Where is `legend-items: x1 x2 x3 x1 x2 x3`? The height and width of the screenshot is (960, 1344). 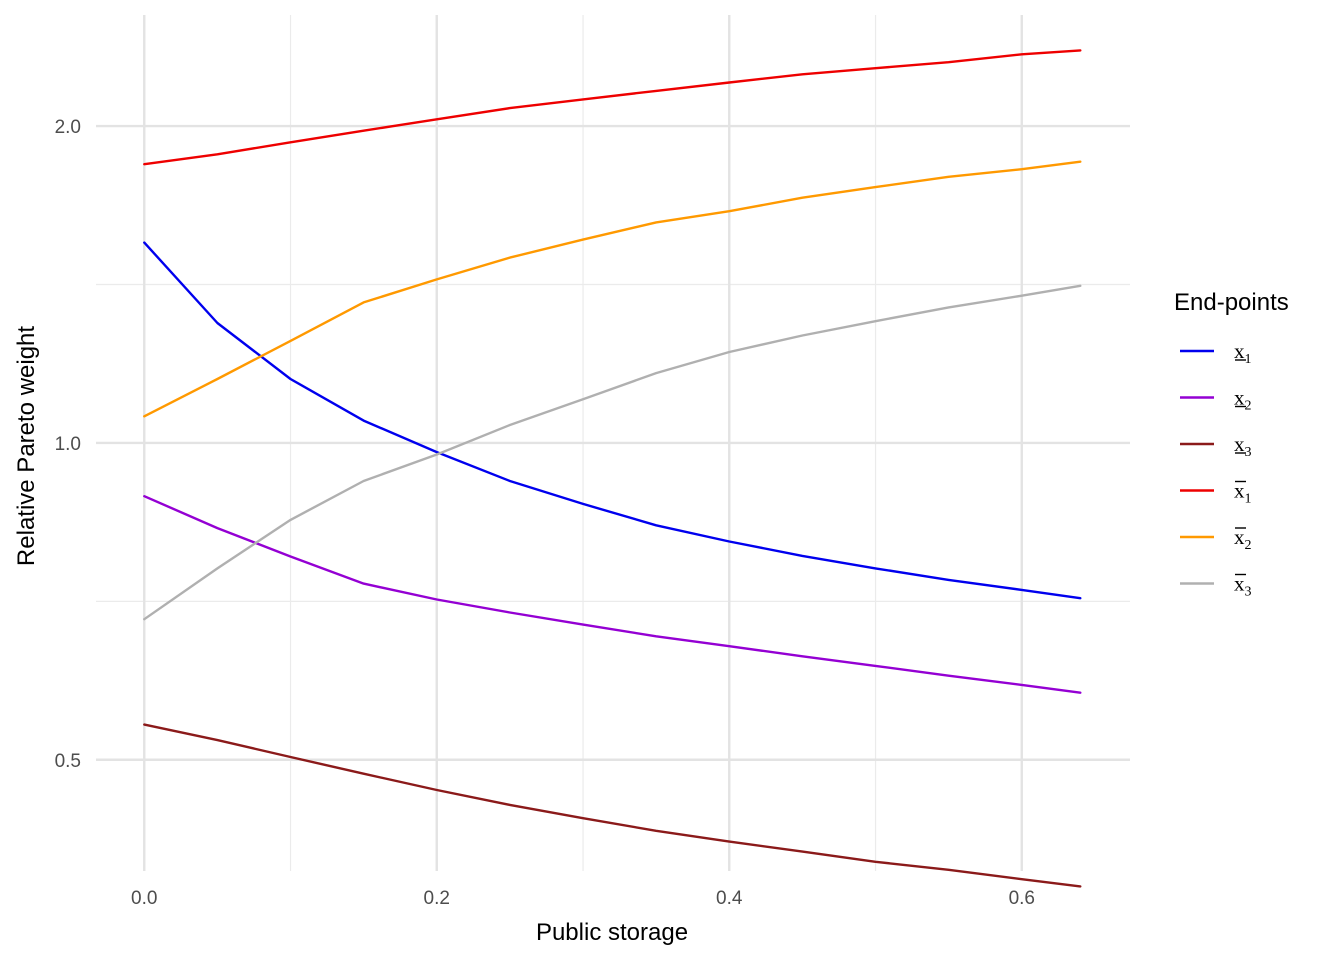 legend-items: x1 x2 x3 x1 x2 x3 is located at coordinates (1216, 469).